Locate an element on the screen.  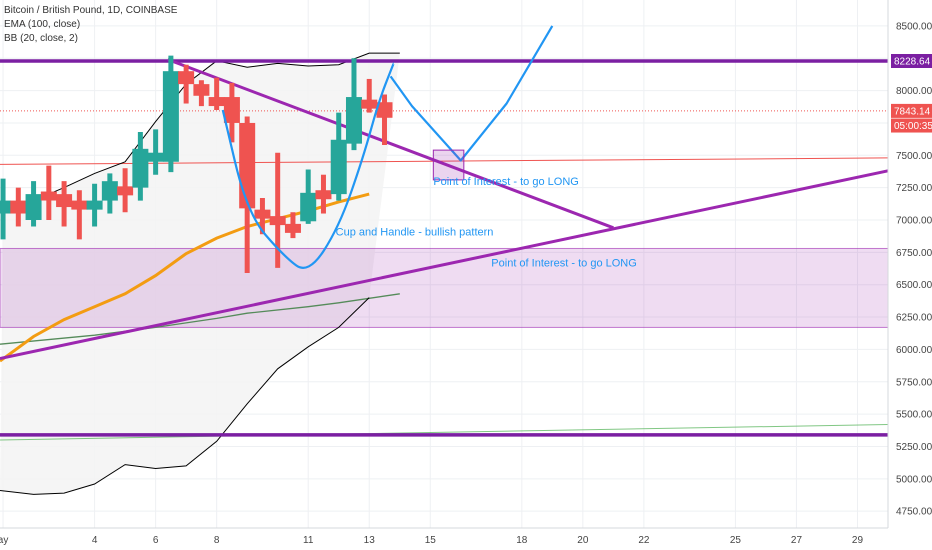
price-label: 8228.64 is located at coordinates (912, 61).